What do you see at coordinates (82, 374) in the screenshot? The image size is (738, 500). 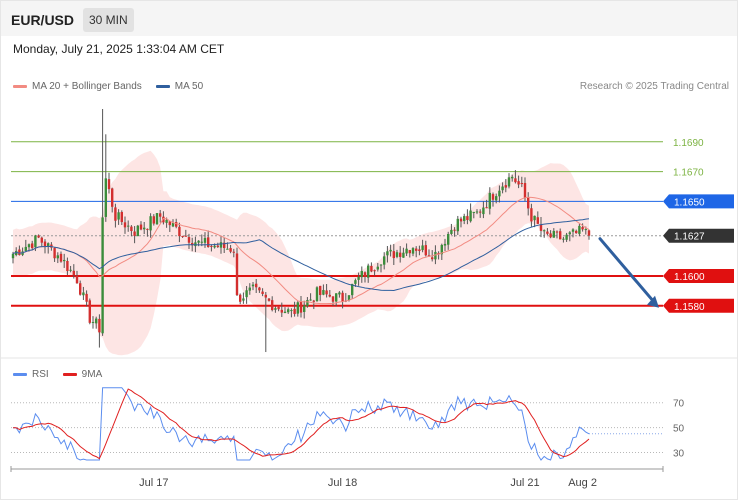 I see `legend-item-rsi-ma: 9MA` at bounding box center [82, 374].